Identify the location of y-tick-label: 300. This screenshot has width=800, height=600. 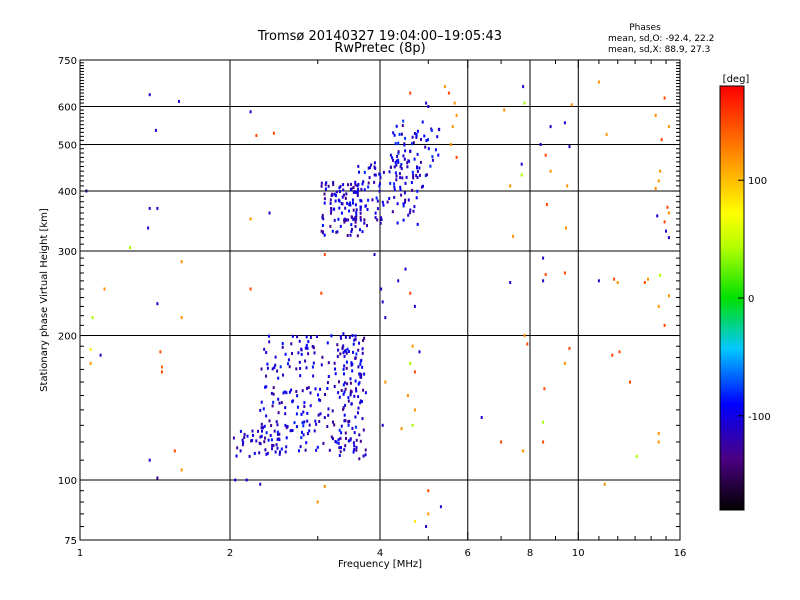
(67, 252).